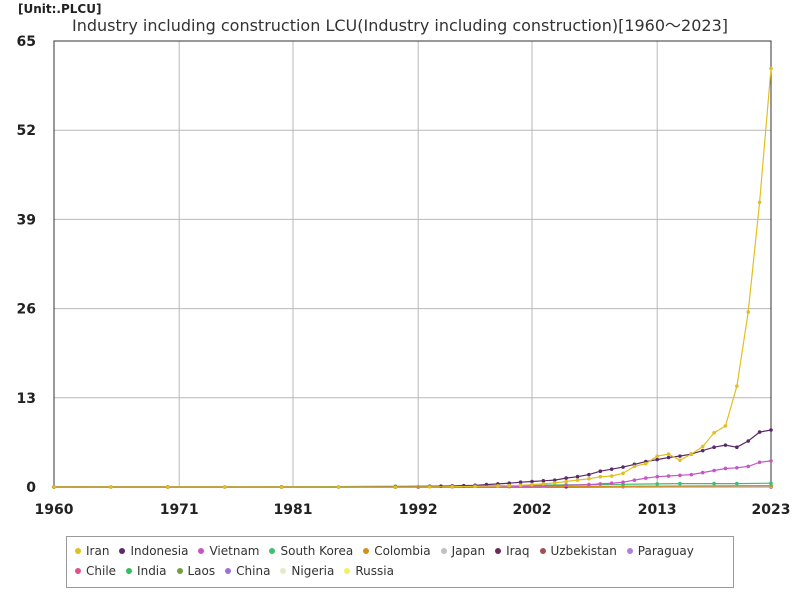  Describe the element at coordinates (26, 220) in the screenshot. I see `y-tick-label: 39` at that location.